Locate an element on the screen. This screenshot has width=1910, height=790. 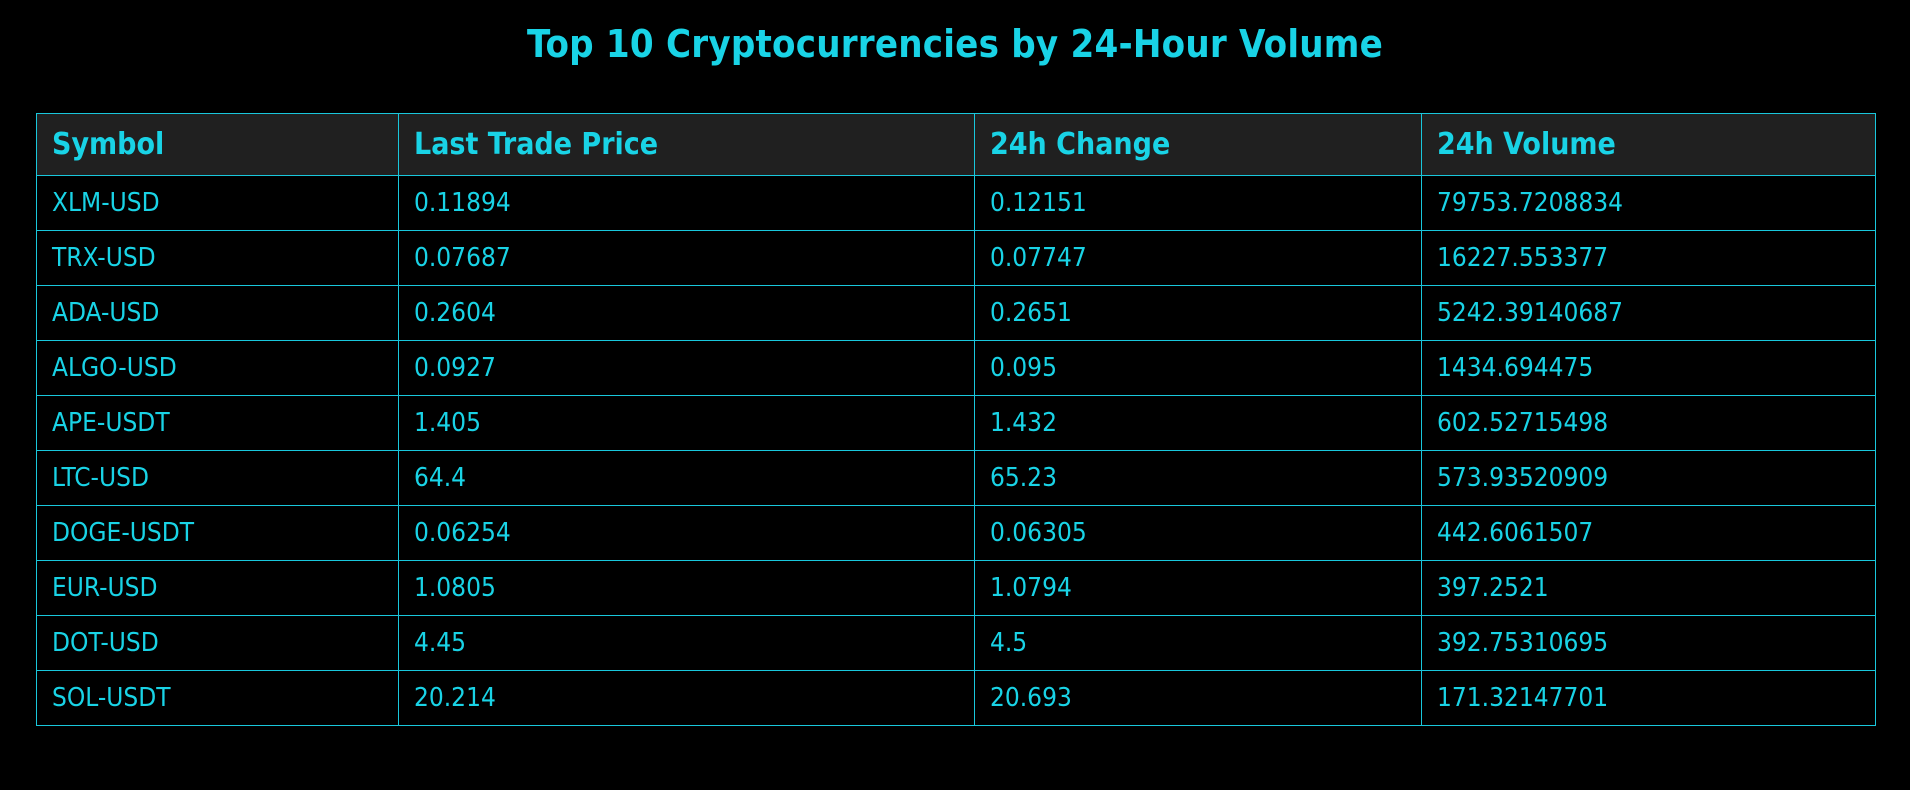
table-row: XLM-USD 0.11894 0.12151 79753.7208834 is located at coordinates (956, 203).